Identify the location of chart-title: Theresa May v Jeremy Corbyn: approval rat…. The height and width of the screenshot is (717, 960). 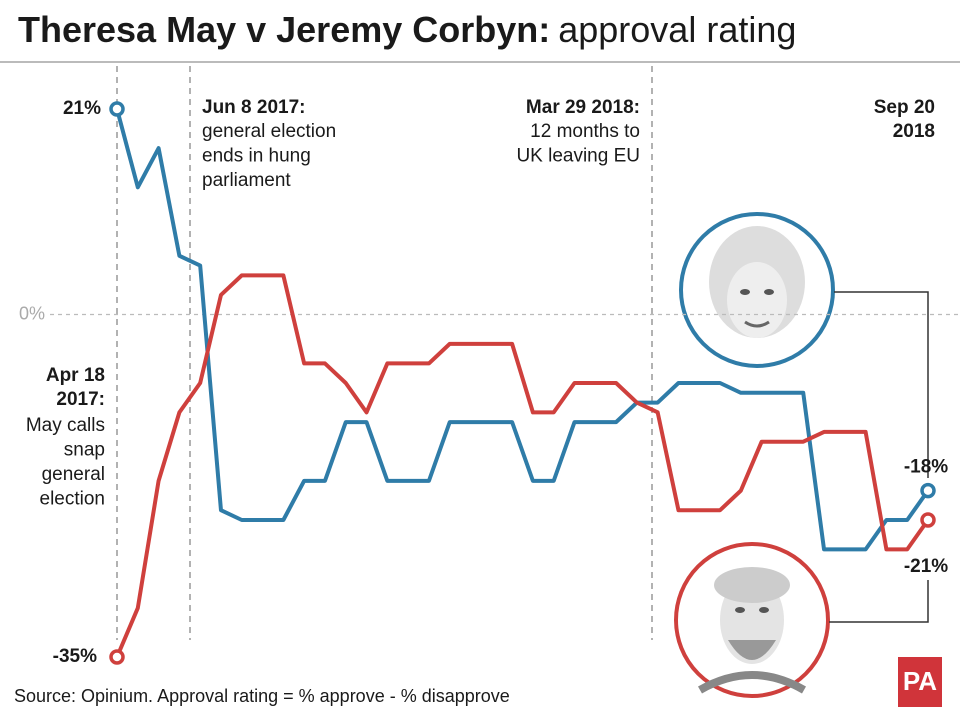
(407, 29).